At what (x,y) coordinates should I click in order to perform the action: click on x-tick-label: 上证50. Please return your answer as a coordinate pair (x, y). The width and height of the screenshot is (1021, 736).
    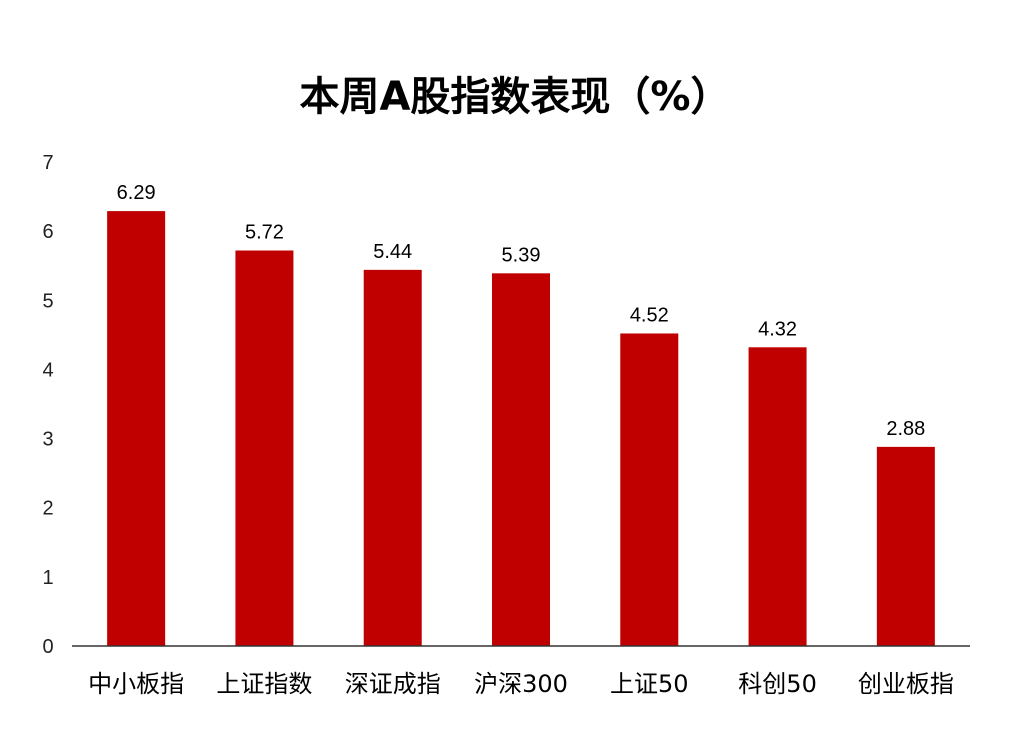
    Looking at the image, I should click on (649, 684).